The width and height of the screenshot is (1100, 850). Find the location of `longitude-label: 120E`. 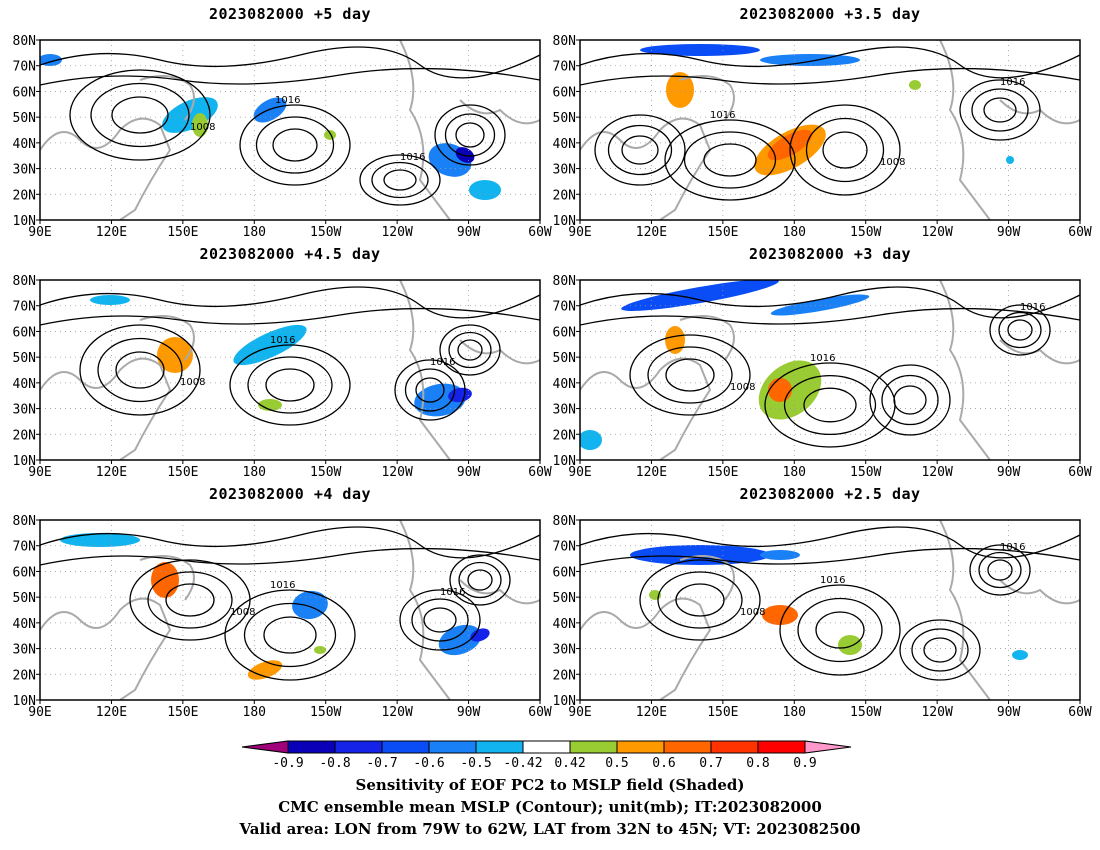

longitude-label: 120E is located at coordinates (111, 712).